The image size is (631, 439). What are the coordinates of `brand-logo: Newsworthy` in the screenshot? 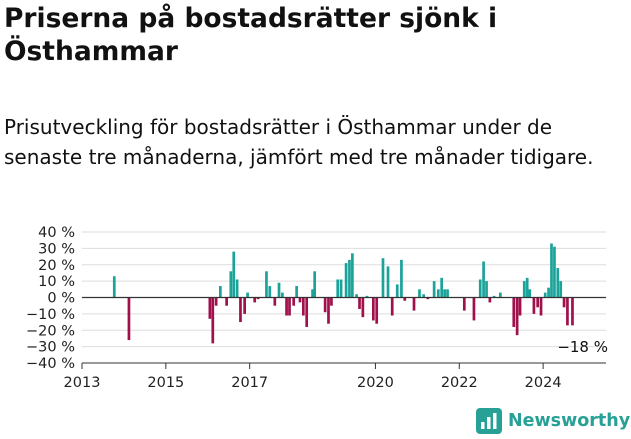 It's located at (553, 421).